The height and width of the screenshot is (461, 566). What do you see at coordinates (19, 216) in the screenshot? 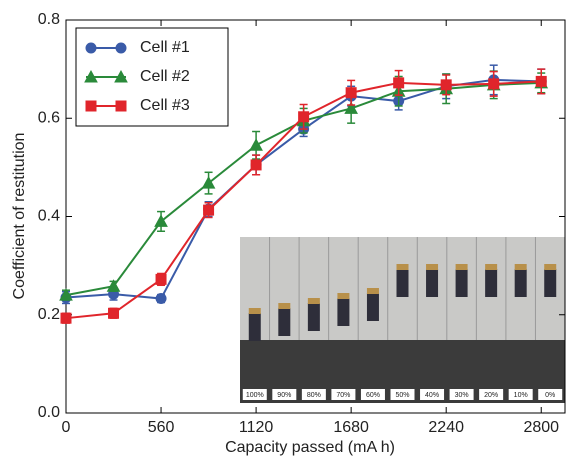
I see `y-axis-label: Coefficient of restitution` at bounding box center [19, 216].